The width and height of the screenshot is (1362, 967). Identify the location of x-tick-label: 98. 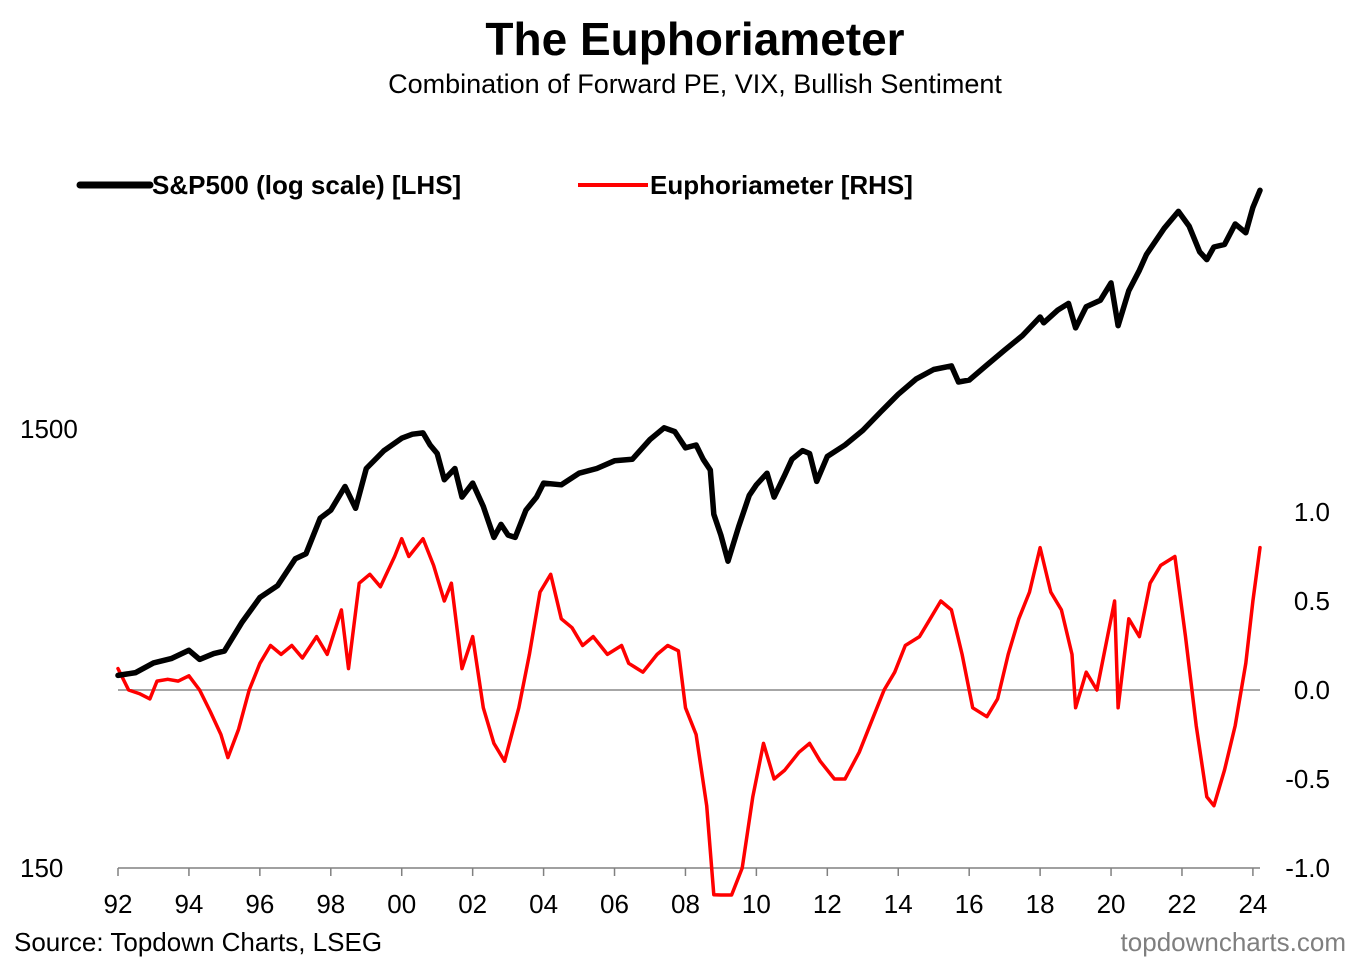
(330, 904).